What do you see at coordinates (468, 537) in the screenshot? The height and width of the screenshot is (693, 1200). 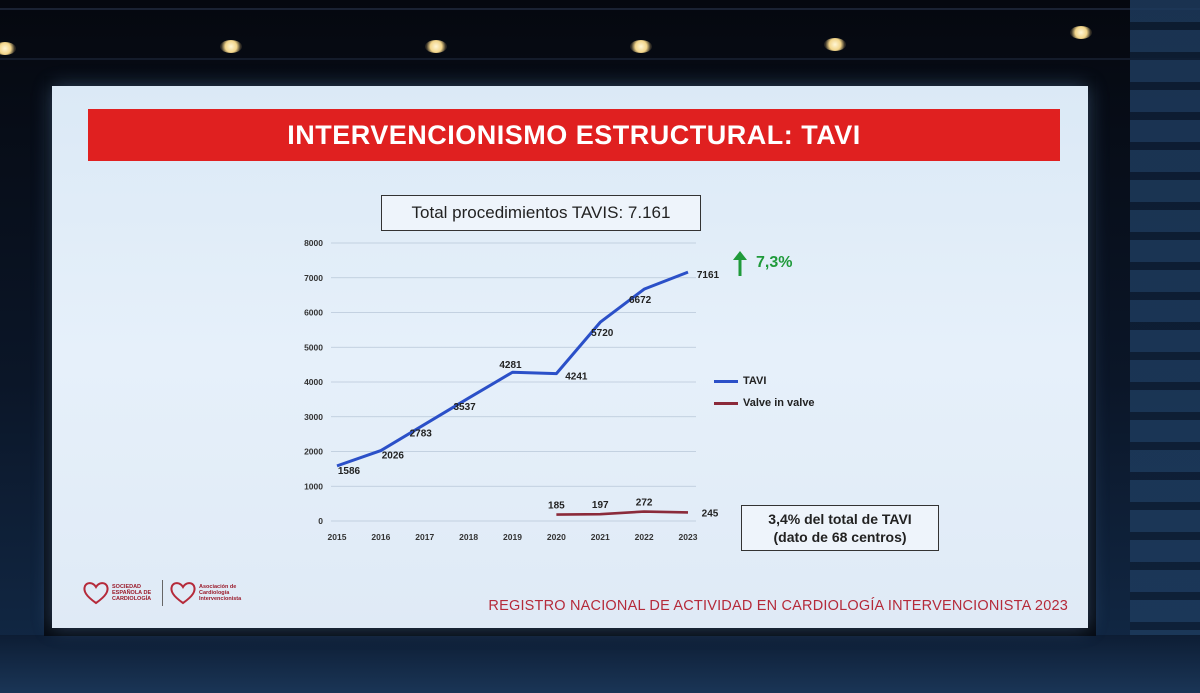 I see `x-tick-label: 2018` at bounding box center [468, 537].